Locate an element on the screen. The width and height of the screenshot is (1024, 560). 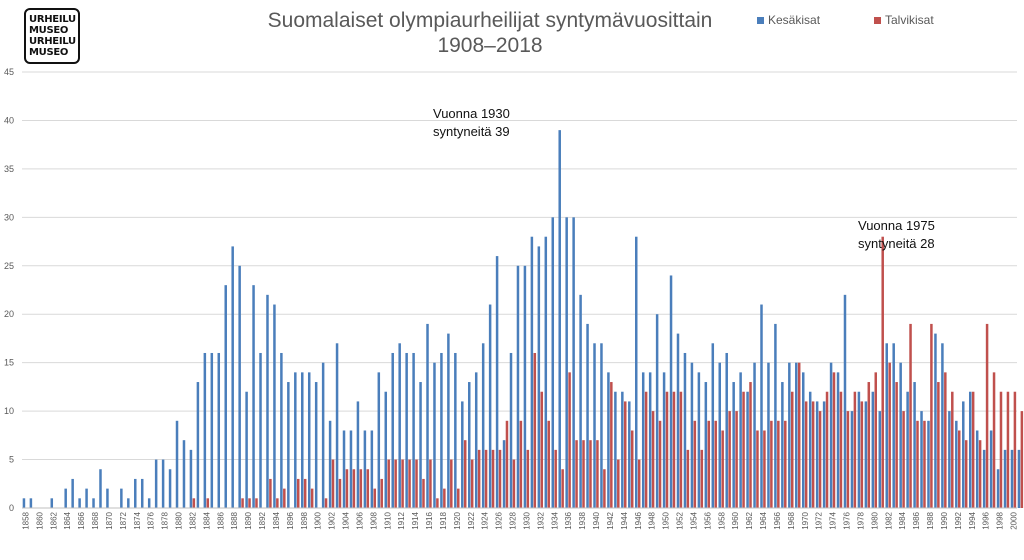
bar-kesakisat-1971 is located at coordinates (810, 449).